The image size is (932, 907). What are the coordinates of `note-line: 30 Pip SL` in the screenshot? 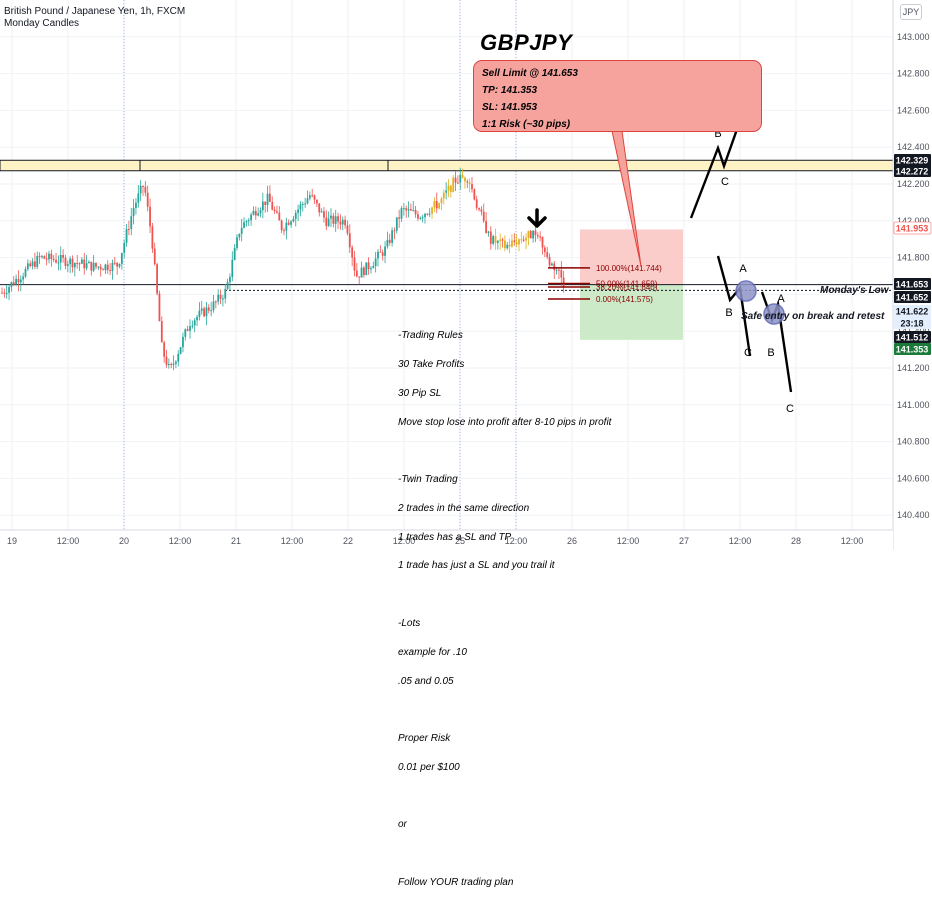 It's located at (420, 393).